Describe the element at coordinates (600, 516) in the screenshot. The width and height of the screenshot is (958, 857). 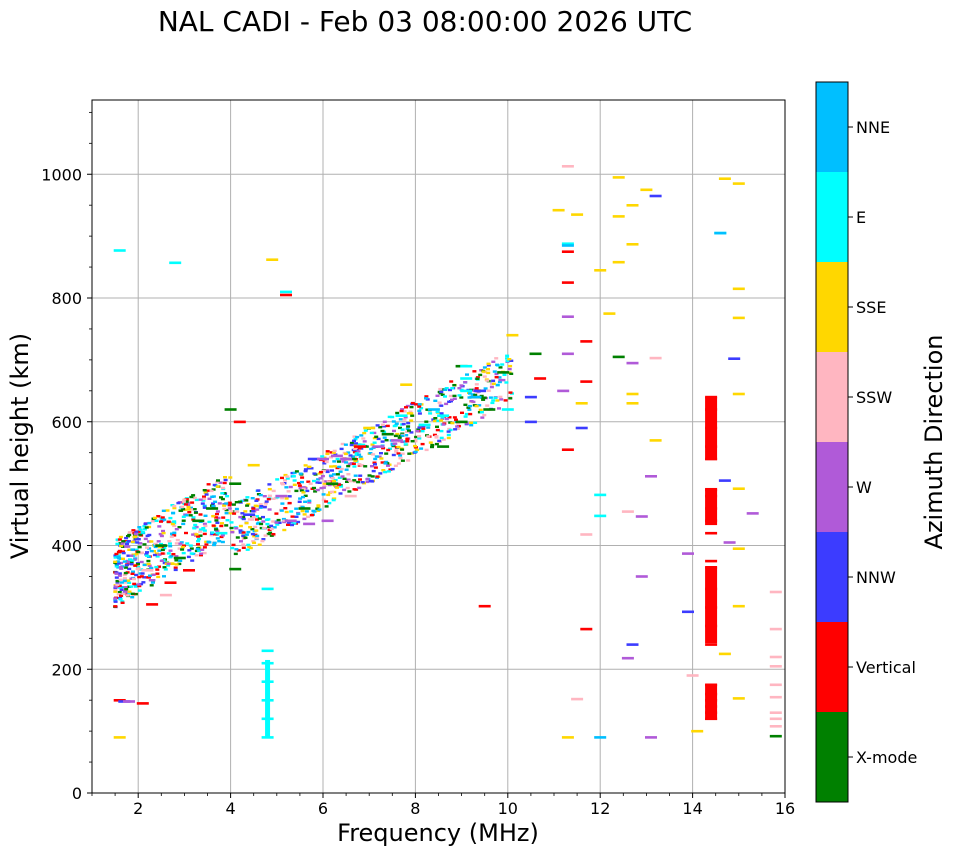
I see `data-point-e` at that location.